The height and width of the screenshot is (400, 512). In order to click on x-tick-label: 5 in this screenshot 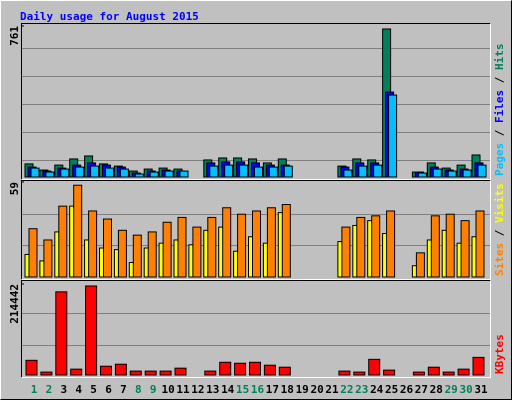, I will do `click(93, 389)`.